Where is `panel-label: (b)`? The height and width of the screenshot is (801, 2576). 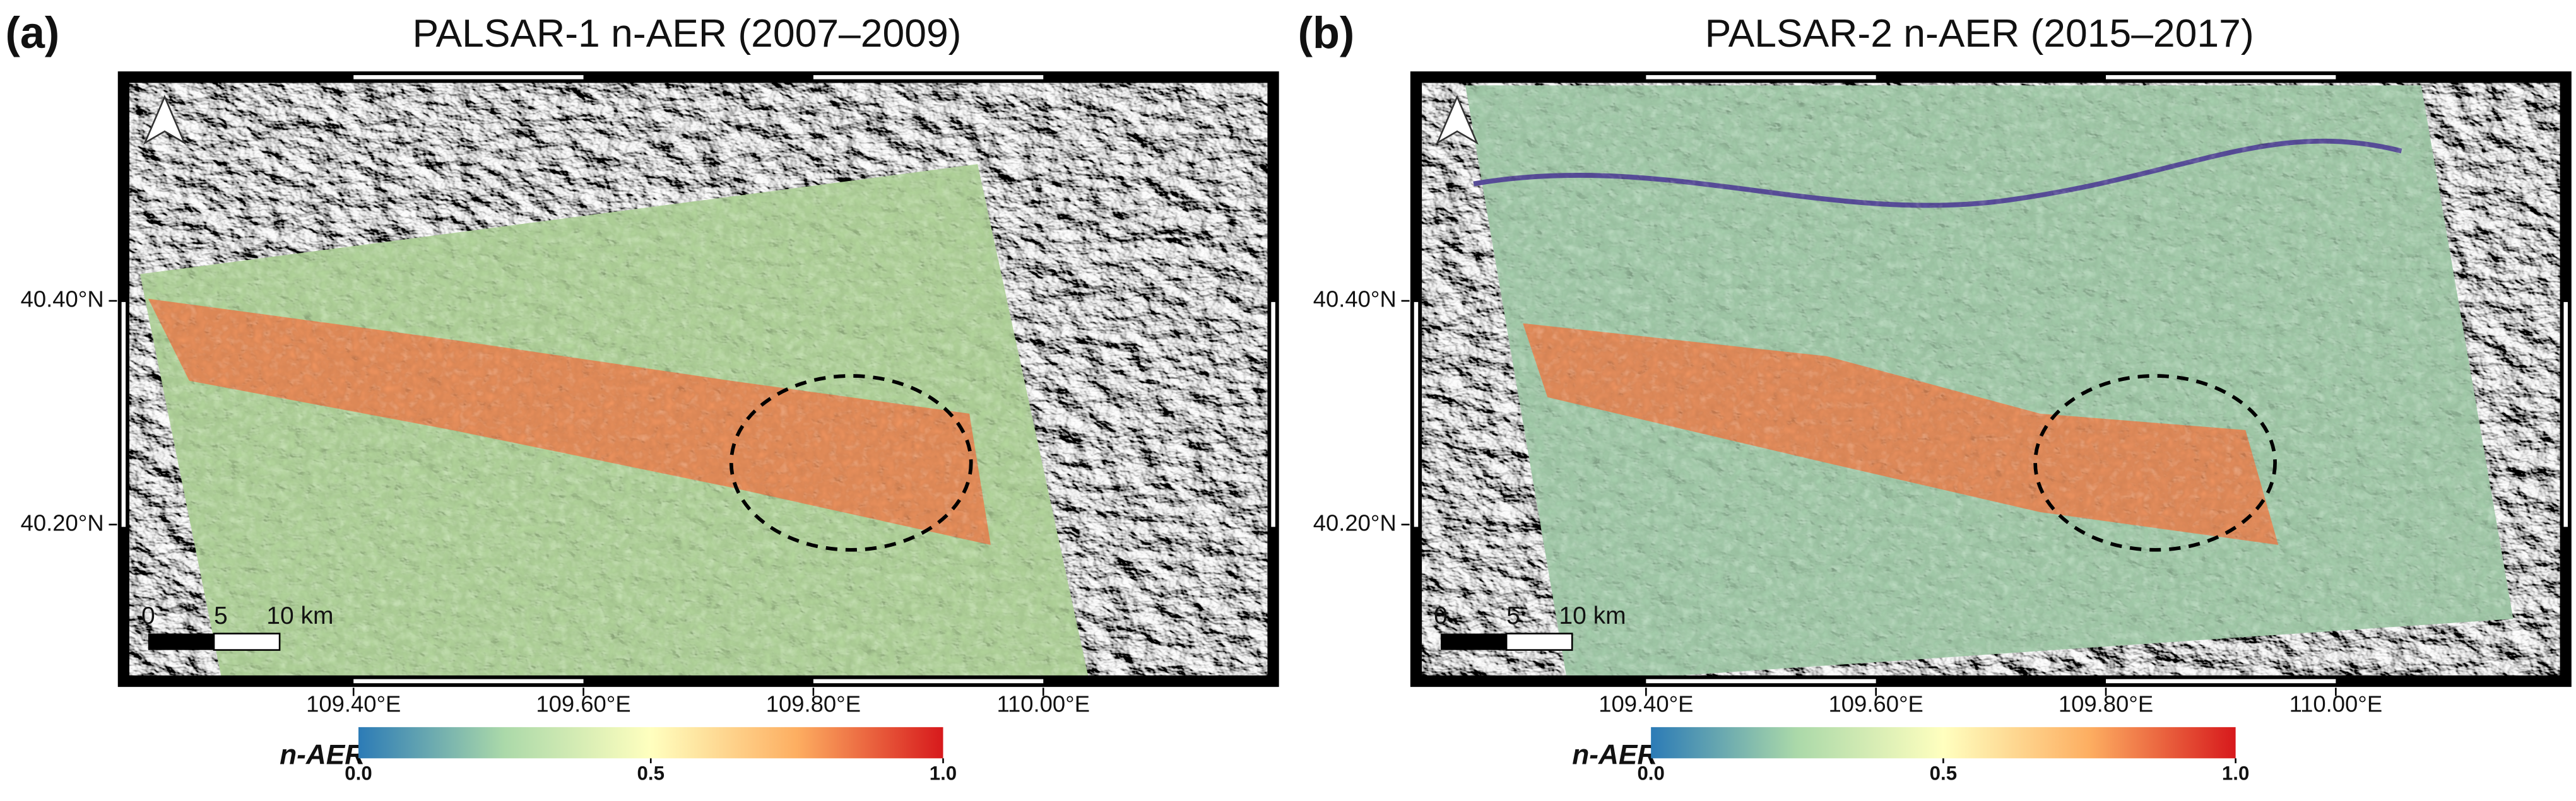
panel-label: (b) is located at coordinates (1326, 32).